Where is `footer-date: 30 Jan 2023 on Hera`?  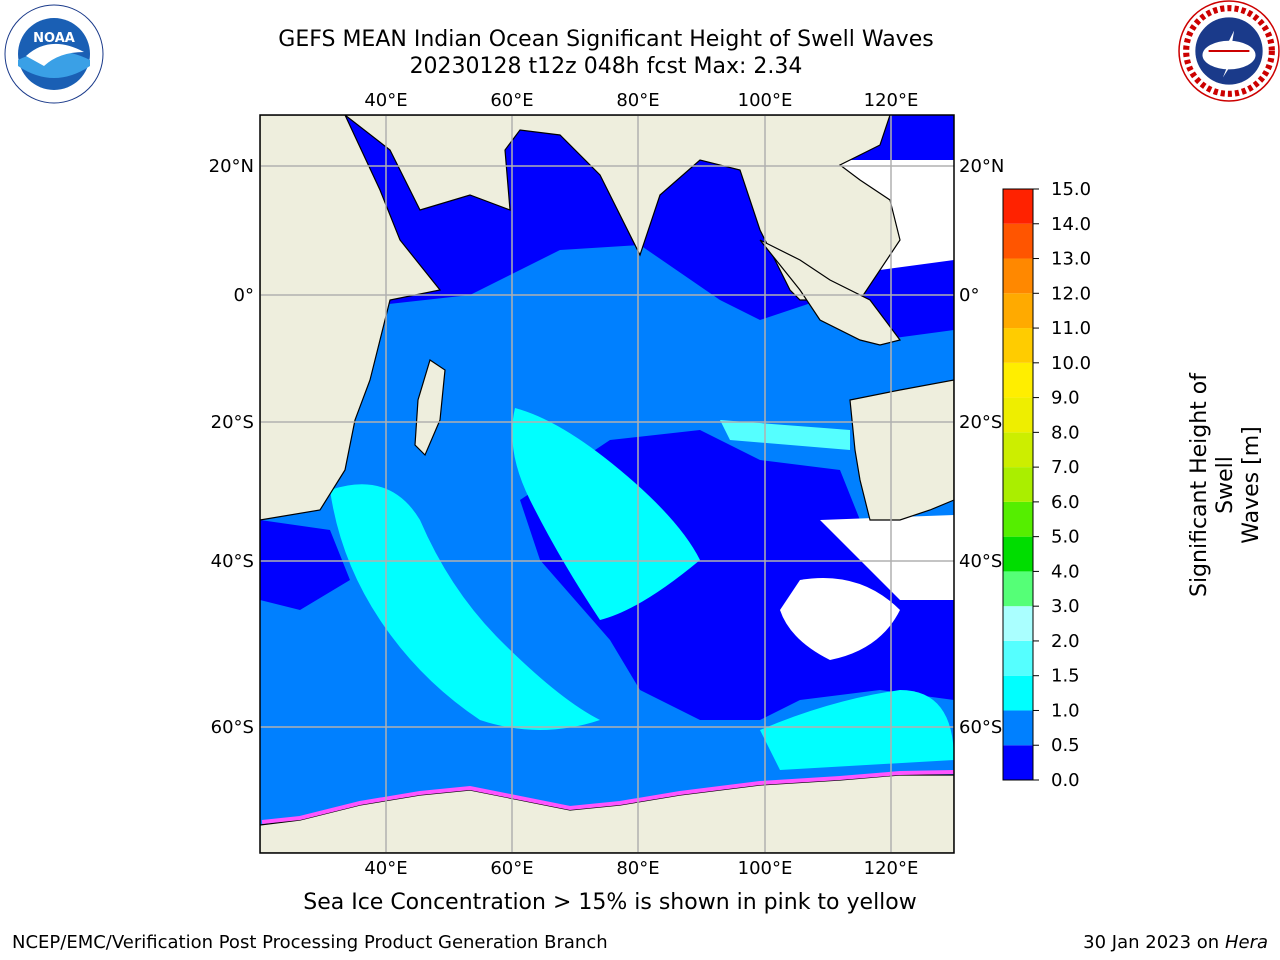
footer-date: 30 Jan 2023 on Hera is located at coordinates (1175, 942).